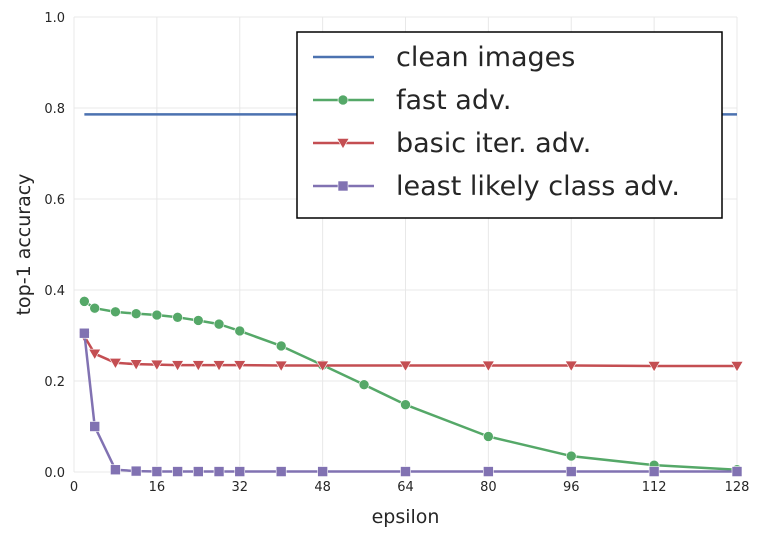 The image size is (761, 538). Describe the element at coordinates (54, 109) in the screenshot. I see `y-tick-label: 0.8` at that location.